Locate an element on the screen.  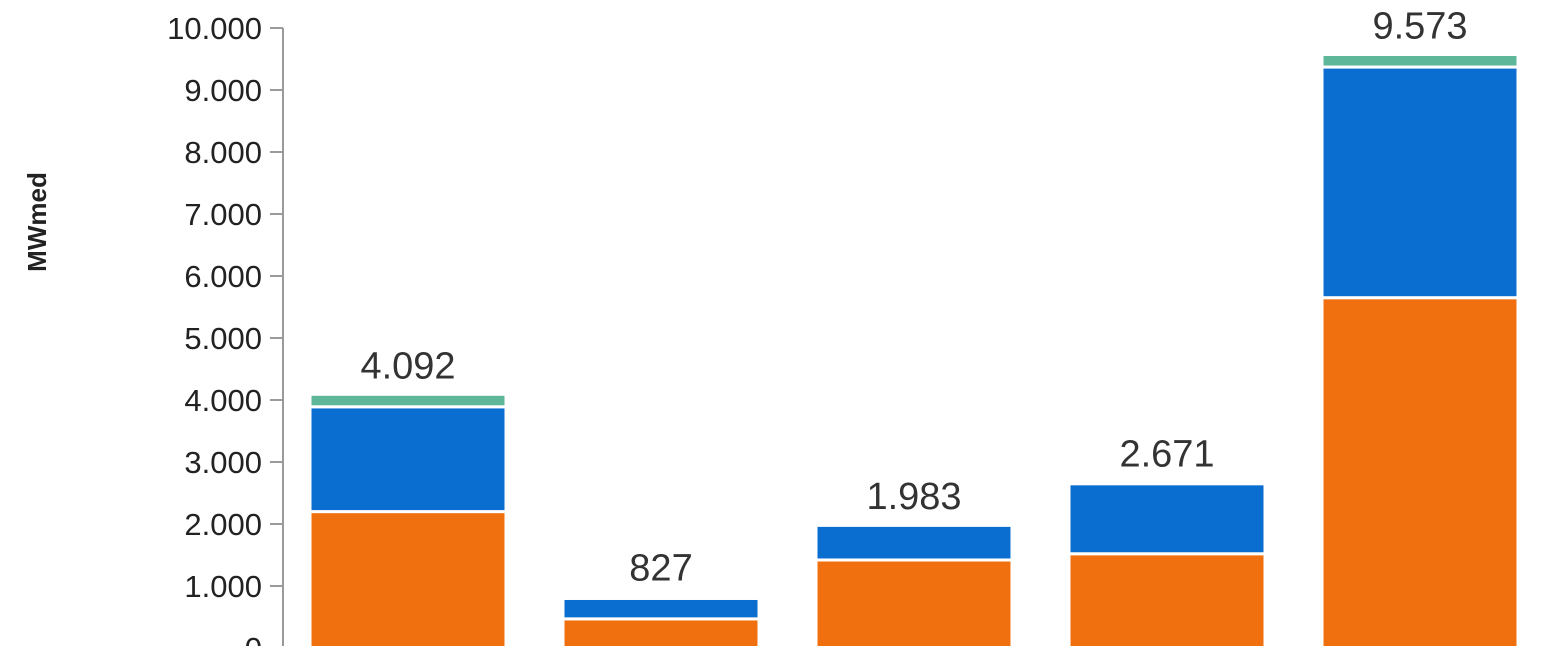
total-label-3: 1.983 is located at coordinates (913, 497).